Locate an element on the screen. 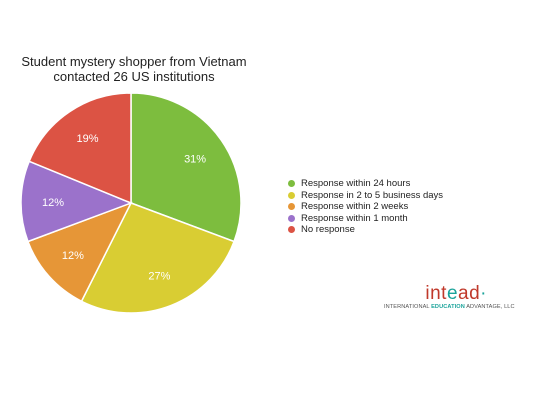  legend-label-2-5-days: Response in 2 to 5 business days is located at coordinates (372, 195).